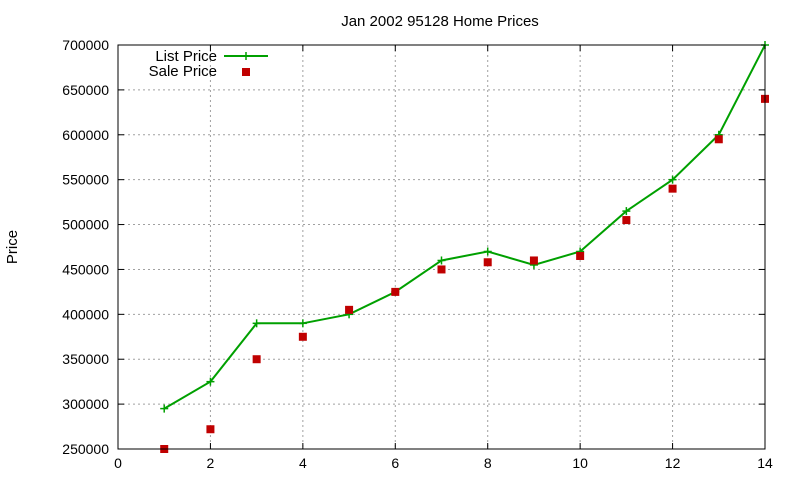 The image size is (800, 485). I want to click on y-tick-label: 650000, so click(85, 90).